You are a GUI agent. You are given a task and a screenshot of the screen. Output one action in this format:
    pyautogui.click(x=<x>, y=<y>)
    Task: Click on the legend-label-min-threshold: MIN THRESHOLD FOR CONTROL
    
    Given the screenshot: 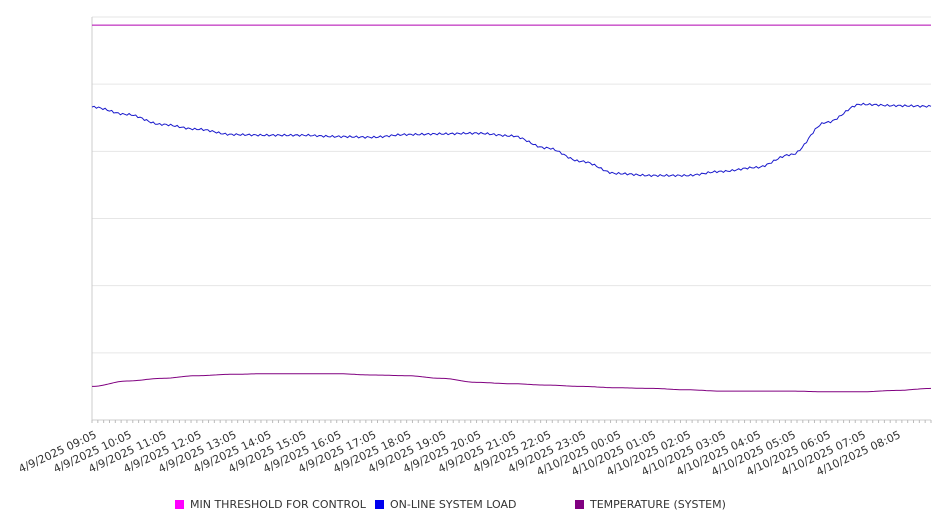 What is the action you would take?
    pyautogui.click(x=278, y=504)
    